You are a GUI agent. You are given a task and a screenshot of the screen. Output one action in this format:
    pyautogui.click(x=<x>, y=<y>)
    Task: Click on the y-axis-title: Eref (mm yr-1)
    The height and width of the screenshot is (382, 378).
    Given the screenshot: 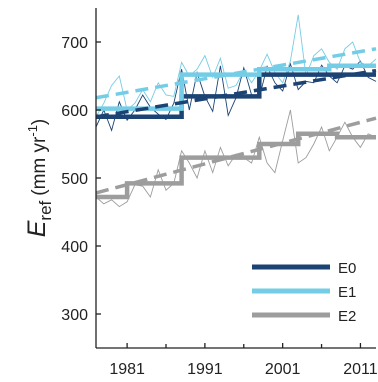 What is the action you would take?
    pyautogui.click(x=39, y=178)
    